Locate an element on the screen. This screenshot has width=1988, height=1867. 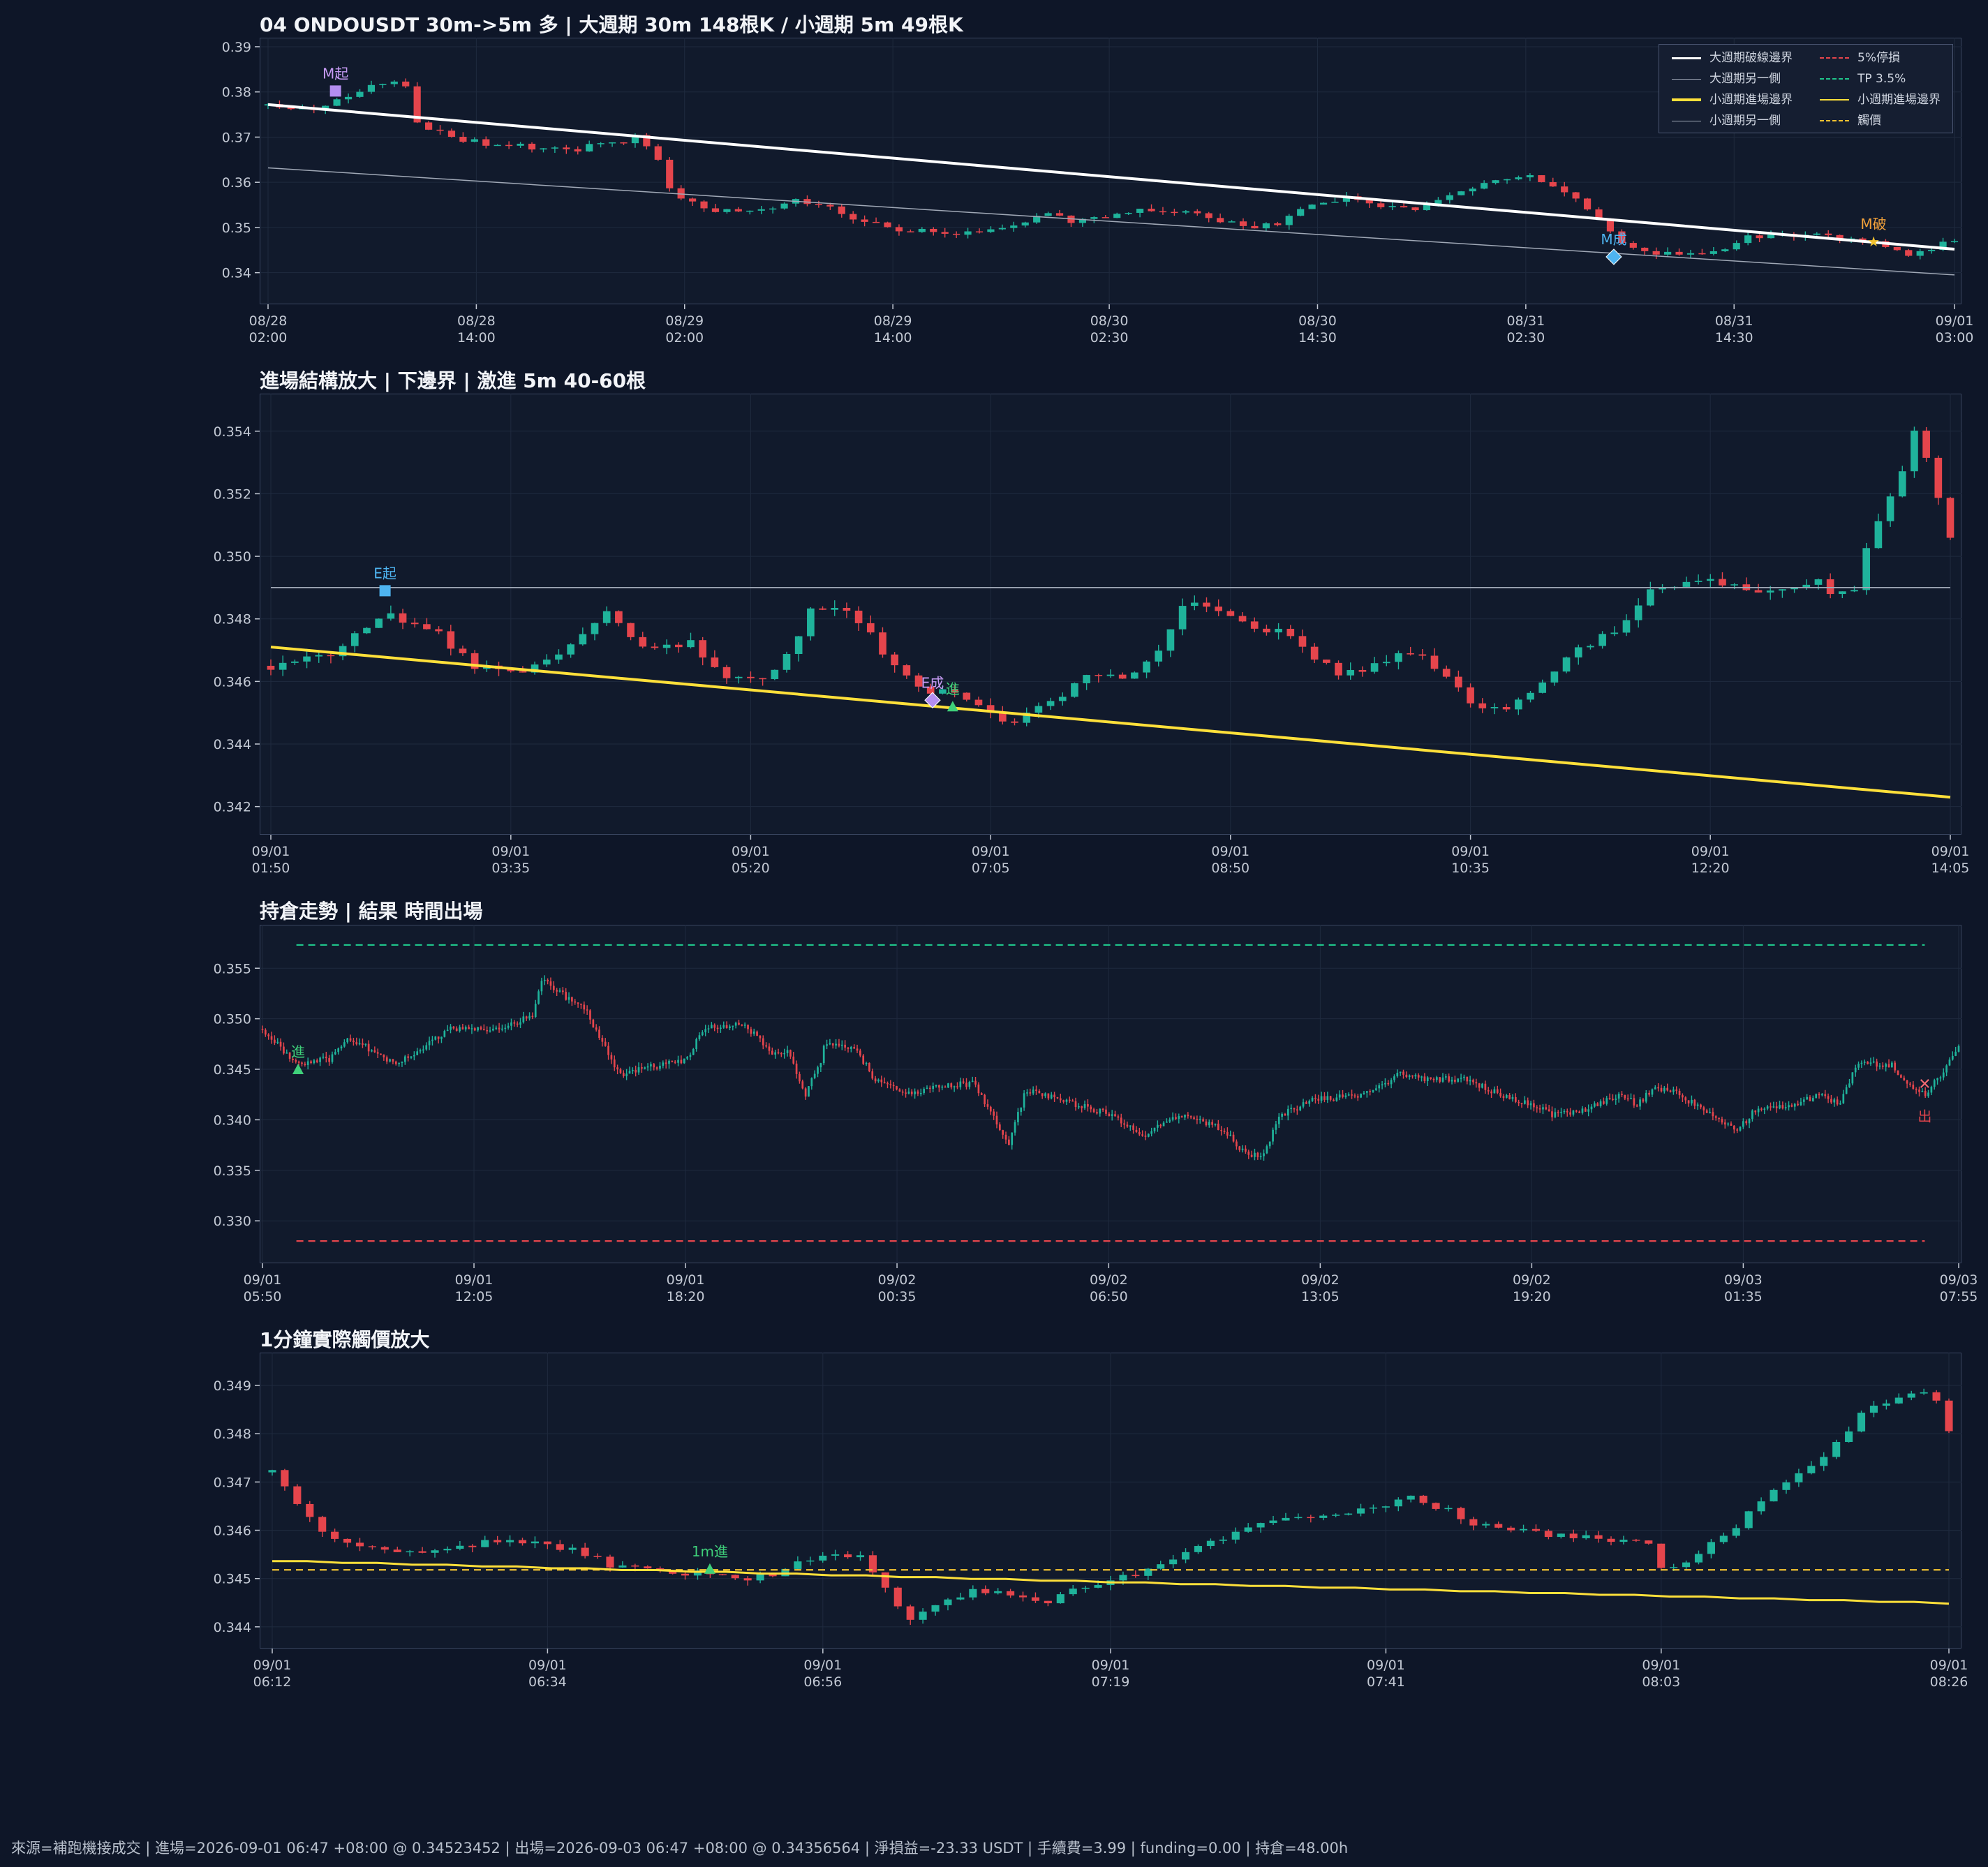
x-tick-label: 08/31 02:30 is located at coordinates (1525, 329).